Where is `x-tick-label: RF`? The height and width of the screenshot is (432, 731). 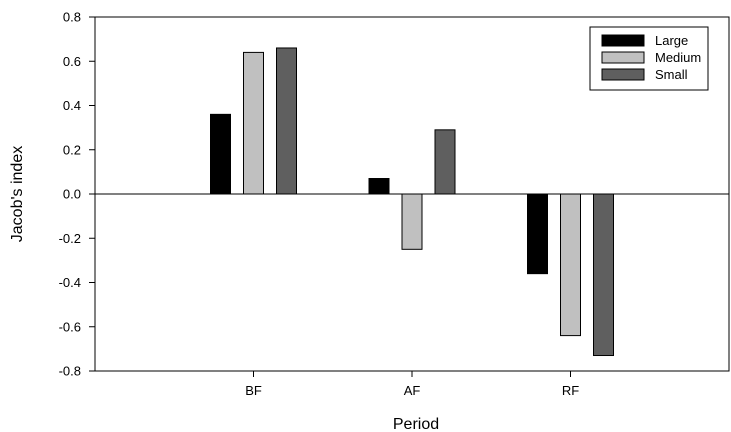
x-tick-label: RF is located at coordinates (570, 390).